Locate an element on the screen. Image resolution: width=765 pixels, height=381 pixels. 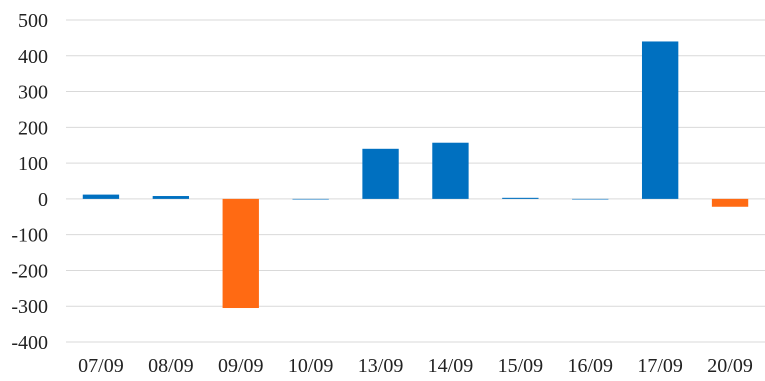
y-tick-label: 0 is located at coordinates (43, 200).